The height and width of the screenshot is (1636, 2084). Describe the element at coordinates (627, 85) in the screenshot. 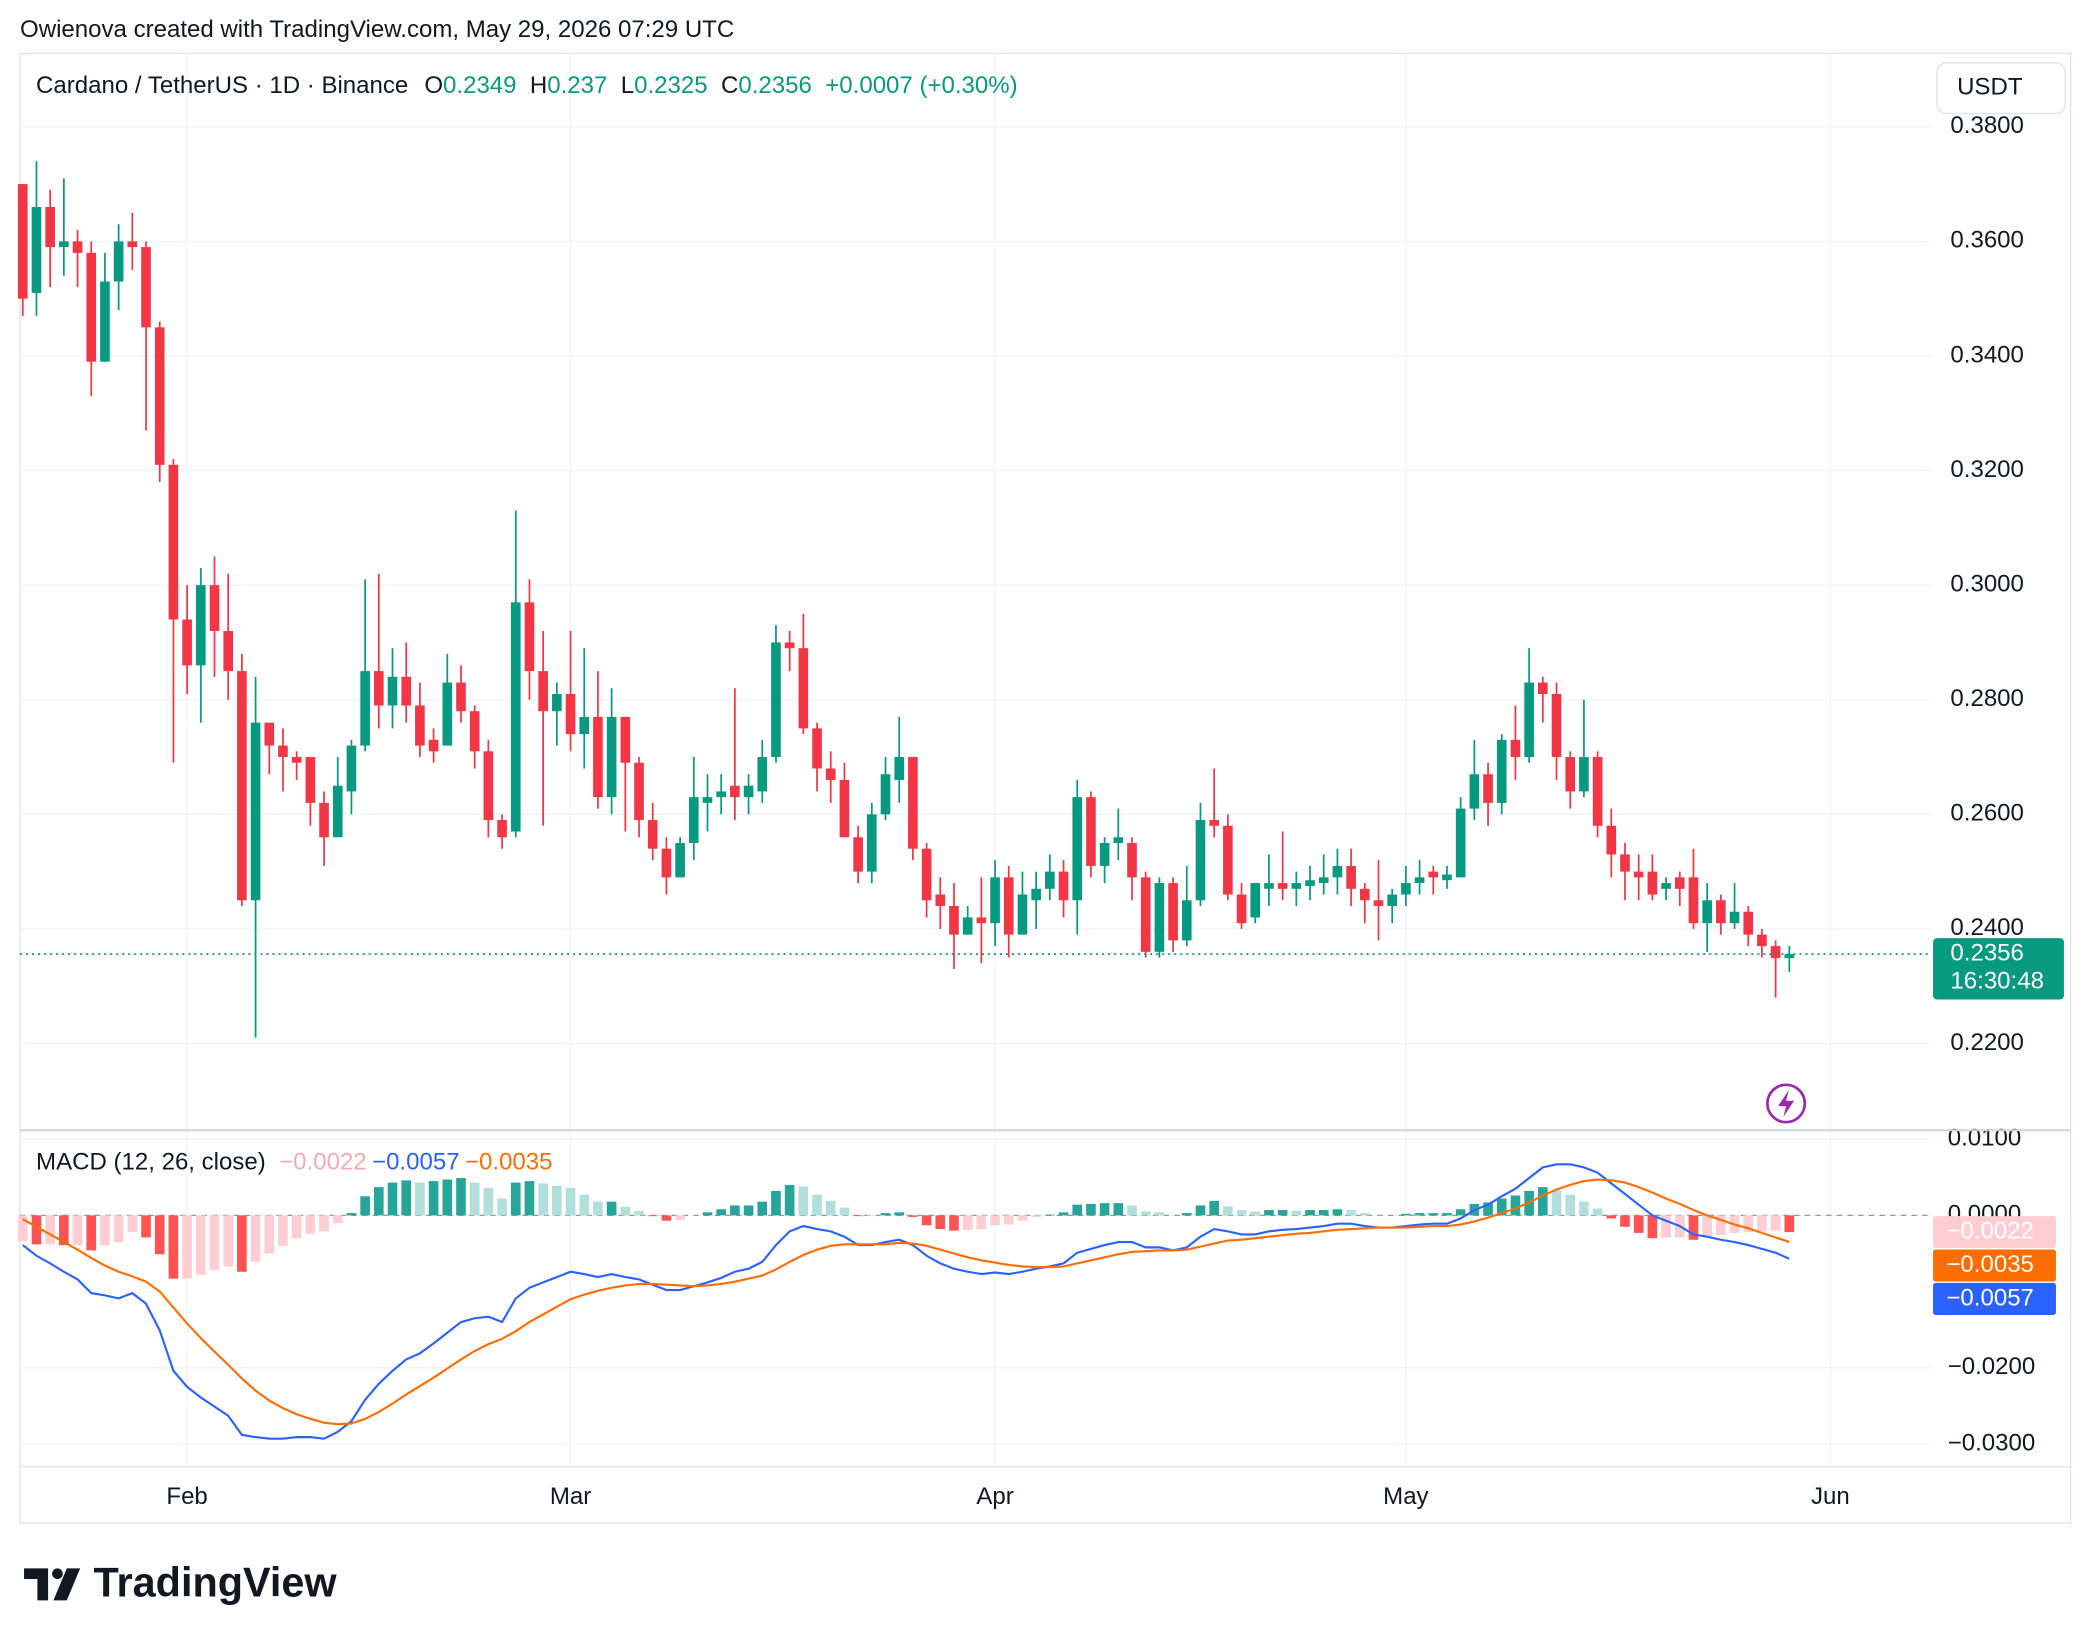

I see `legend-ohlc-key: L` at that location.